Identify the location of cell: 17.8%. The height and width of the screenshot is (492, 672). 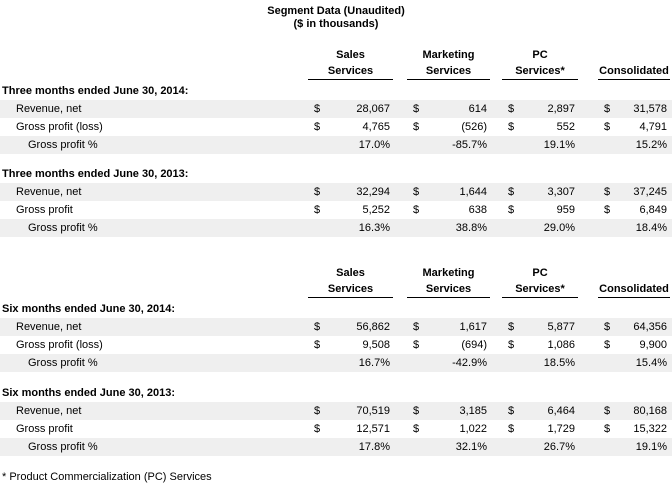
(350, 447).